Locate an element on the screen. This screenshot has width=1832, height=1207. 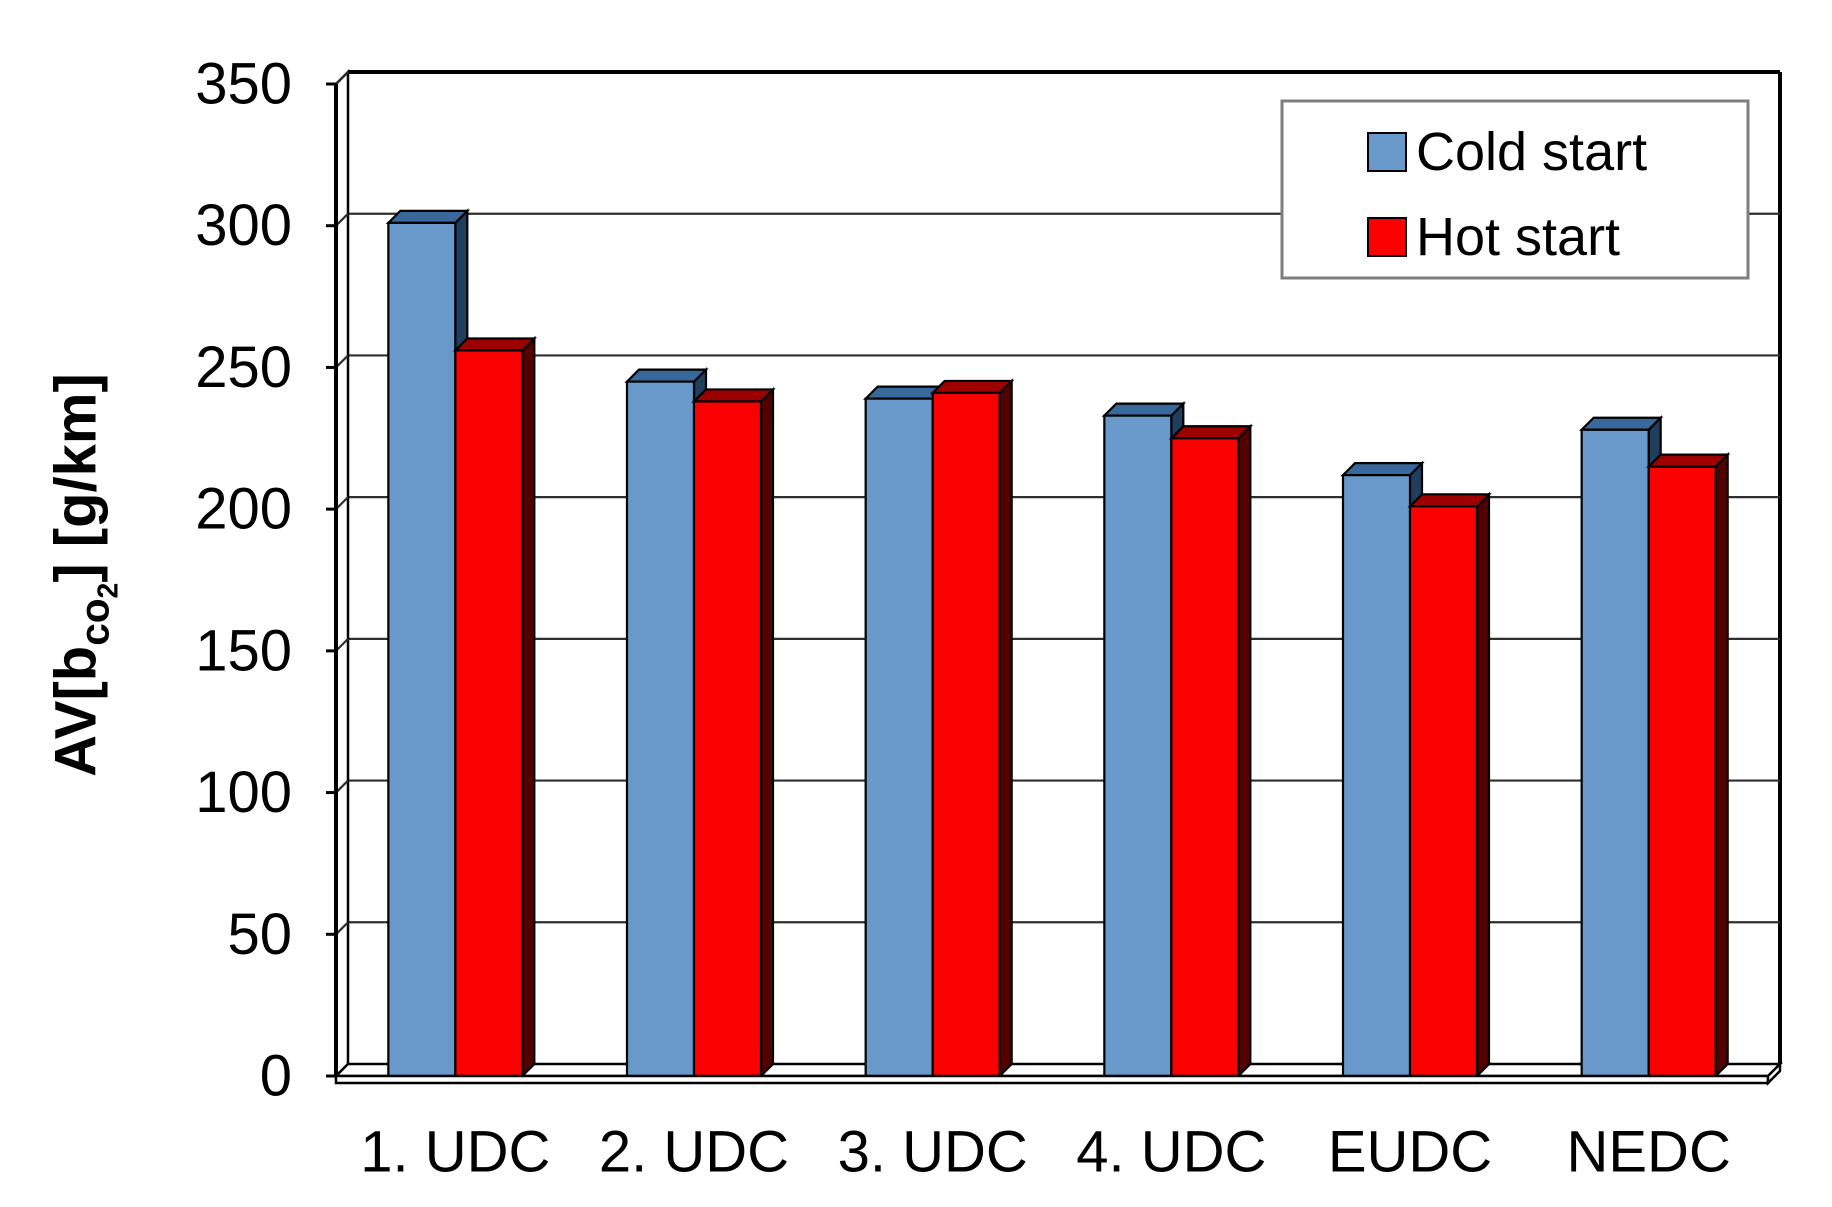
bar-hot-start-2-udc is located at coordinates (733, 732).